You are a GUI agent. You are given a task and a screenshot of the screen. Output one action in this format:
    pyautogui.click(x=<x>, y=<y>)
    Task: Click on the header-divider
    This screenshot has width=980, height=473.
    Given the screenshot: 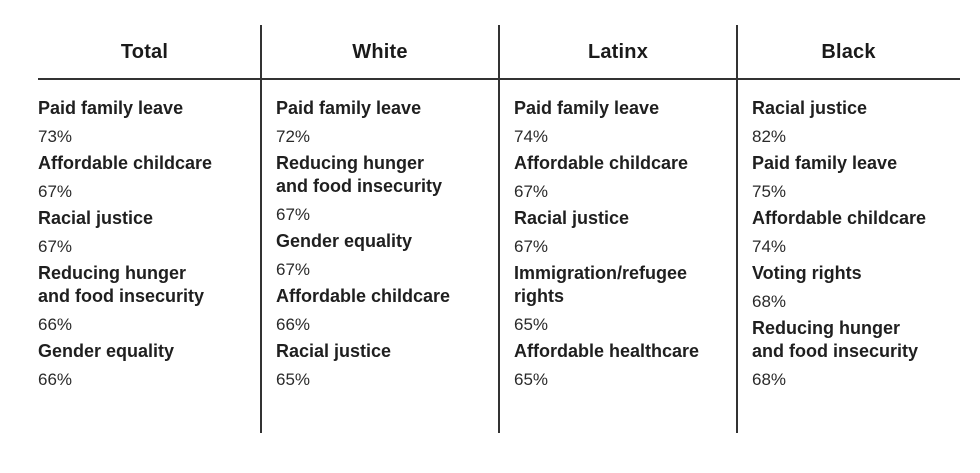 What is the action you would take?
    pyautogui.click(x=499, y=79)
    